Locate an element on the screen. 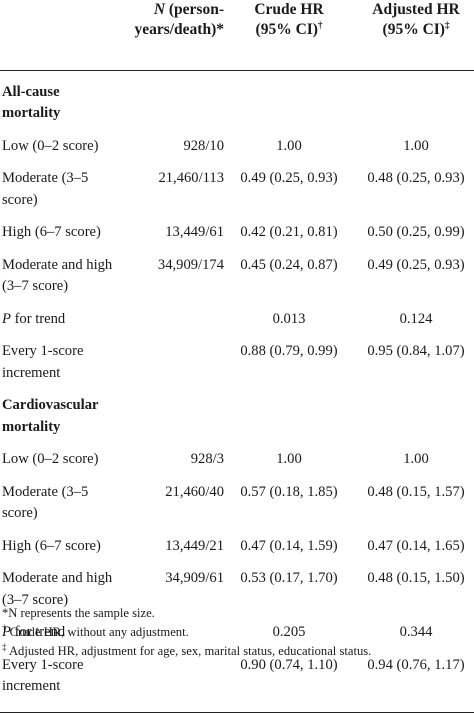 The height and width of the screenshot is (713, 474). header-n-line2: years/death)* is located at coordinates (179, 29).